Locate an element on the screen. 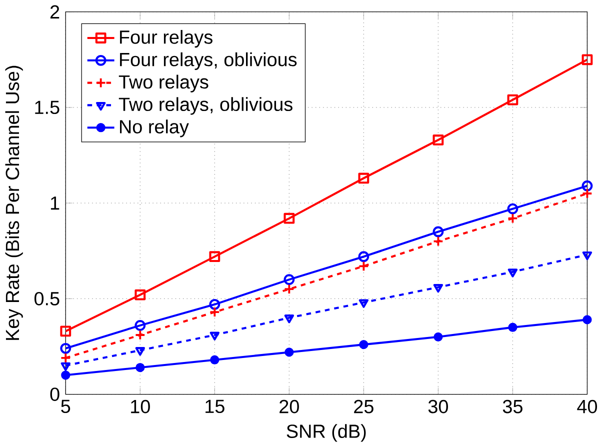  x-tick-label: 25 is located at coordinates (364, 407).